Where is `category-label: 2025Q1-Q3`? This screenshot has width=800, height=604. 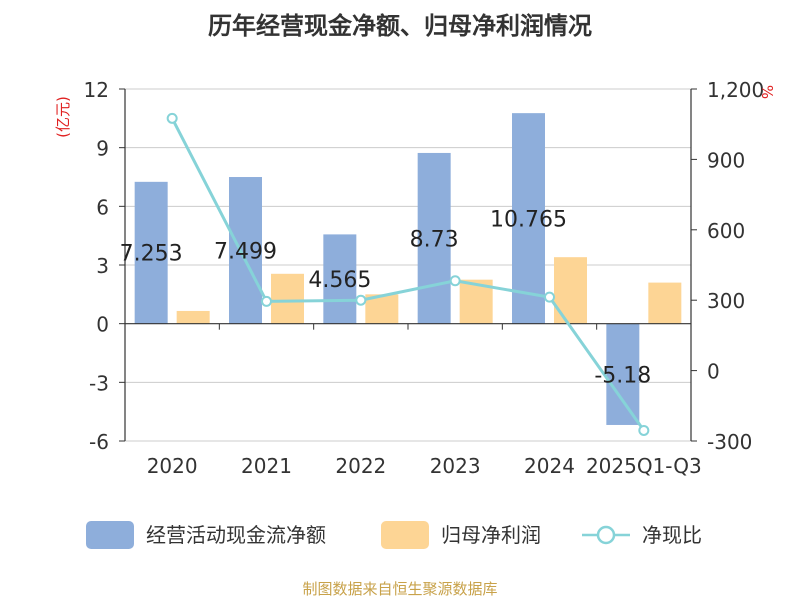
category-label: 2025Q1-Q3 is located at coordinates (644, 466).